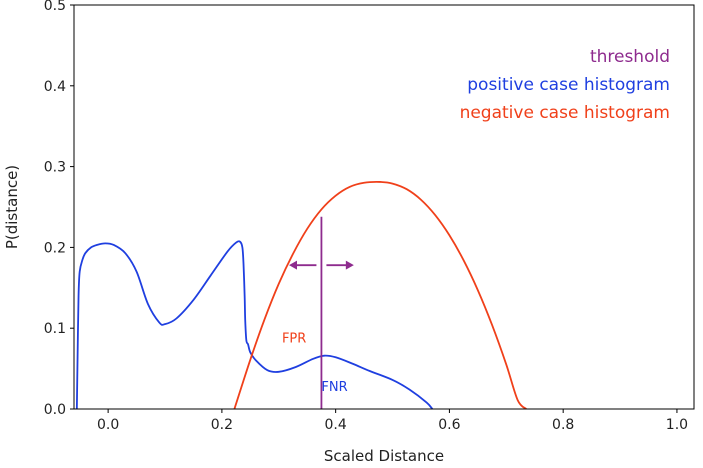 The image size is (703, 468). I want to click on y-tick-label: 0.1, so click(55, 329).